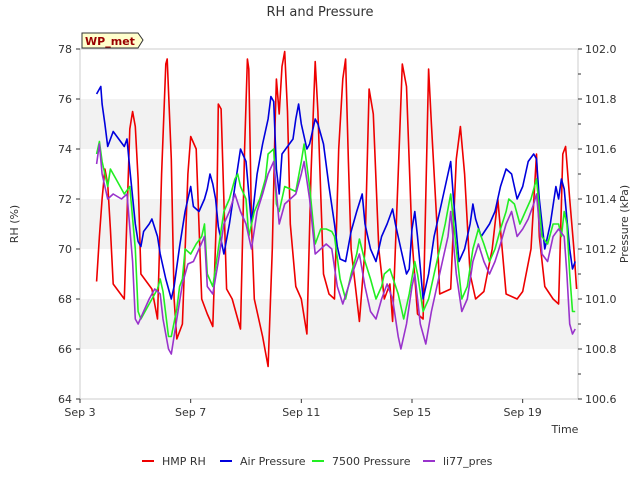 This screenshot has width=640, height=480. Describe the element at coordinates (65, 99) in the screenshot. I see `y-left-tick-label: 76` at that location.